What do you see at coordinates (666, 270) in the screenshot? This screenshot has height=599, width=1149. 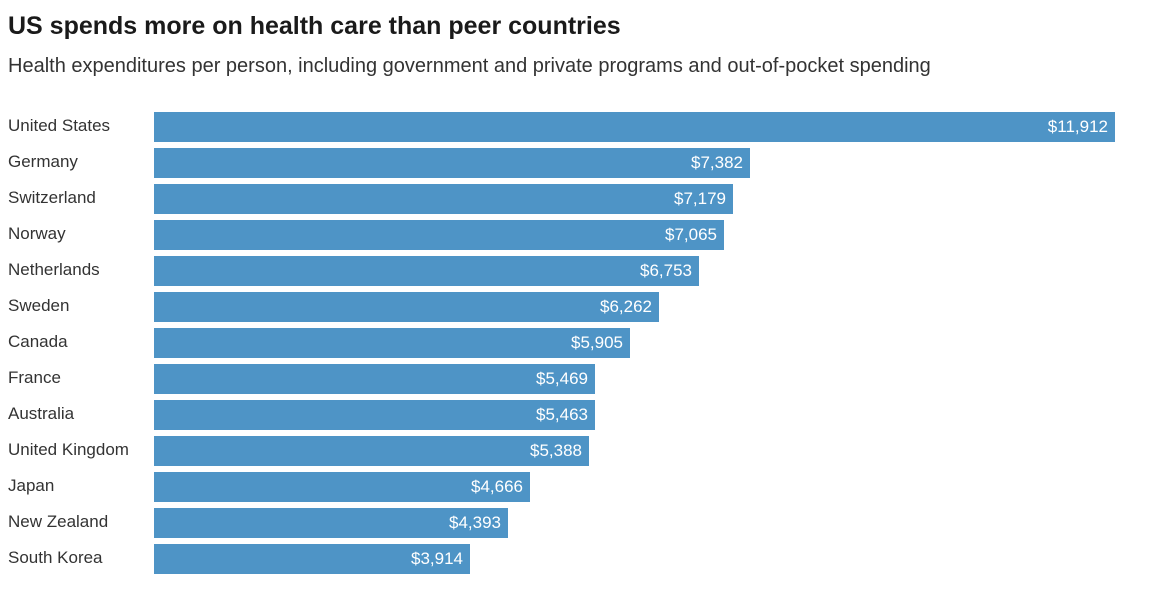 I see `bar-value-label: $6,753` at bounding box center [666, 270].